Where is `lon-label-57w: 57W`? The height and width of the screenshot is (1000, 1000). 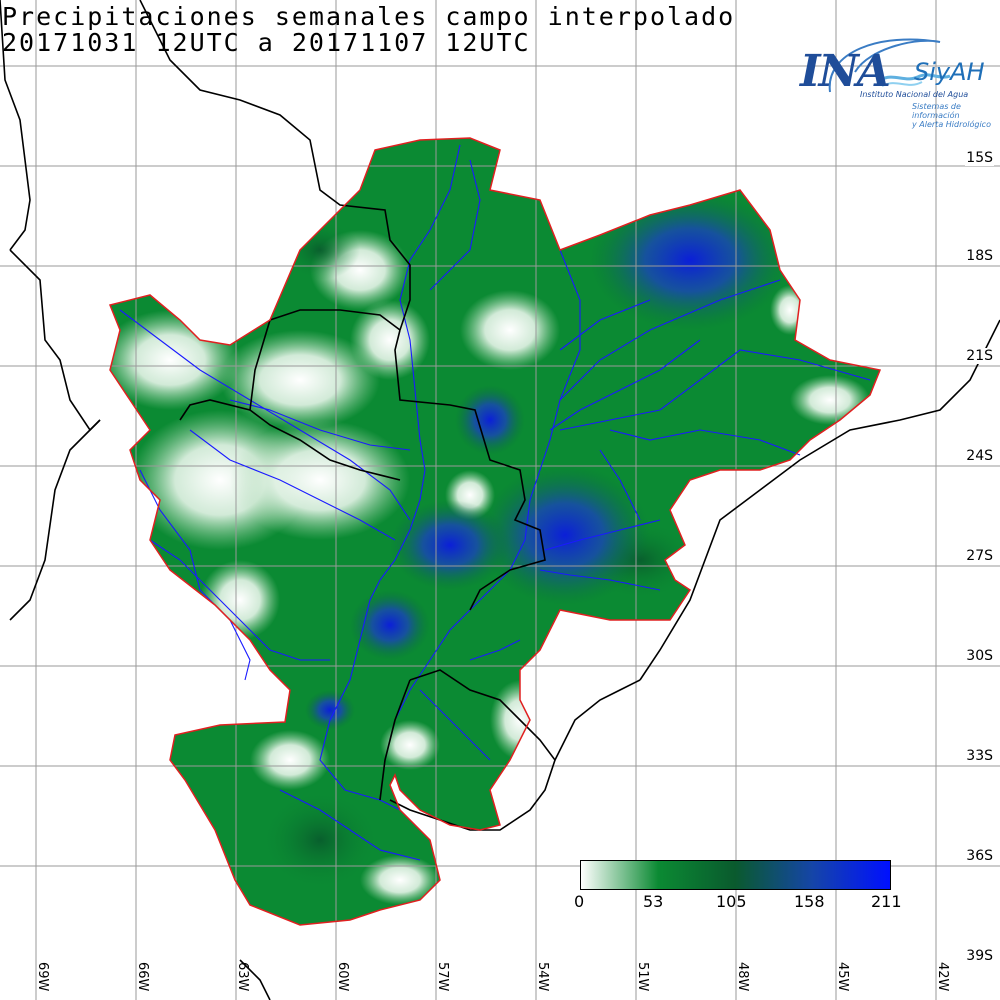
lon-label-57w: 57W is located at coordinates (442, 977).